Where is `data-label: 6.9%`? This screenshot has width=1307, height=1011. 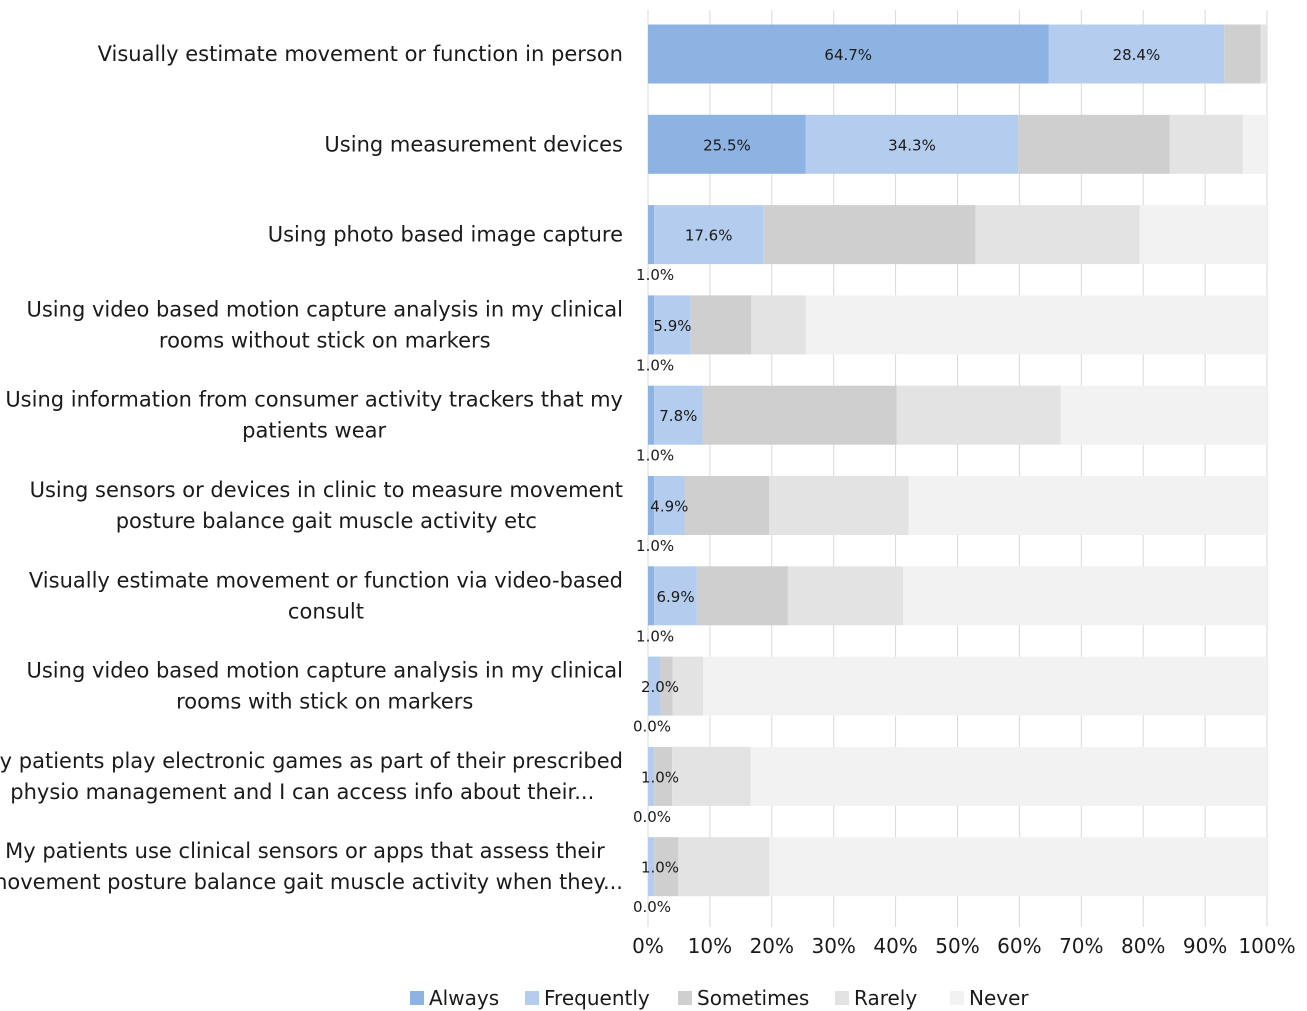
data-label: 6.9% is located at coordinates (675, 597).